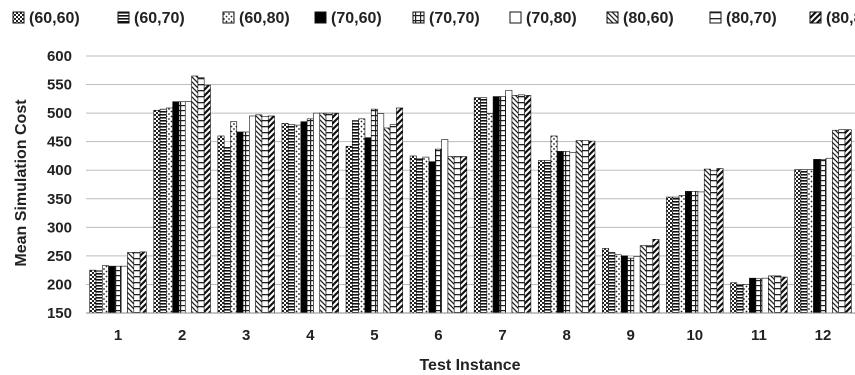 This screenshot has height=375, width=855. I want to click on y-tick-label: 350, so click(59, 199).